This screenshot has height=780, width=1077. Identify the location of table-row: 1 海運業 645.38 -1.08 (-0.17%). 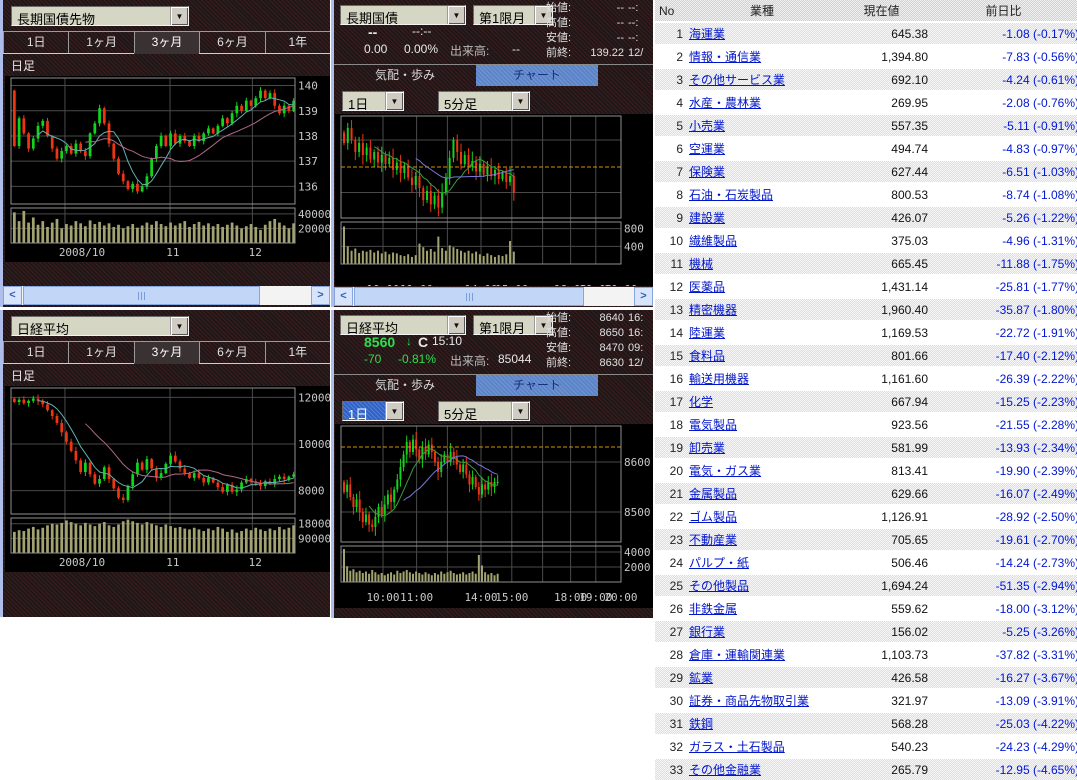
(866, 33).